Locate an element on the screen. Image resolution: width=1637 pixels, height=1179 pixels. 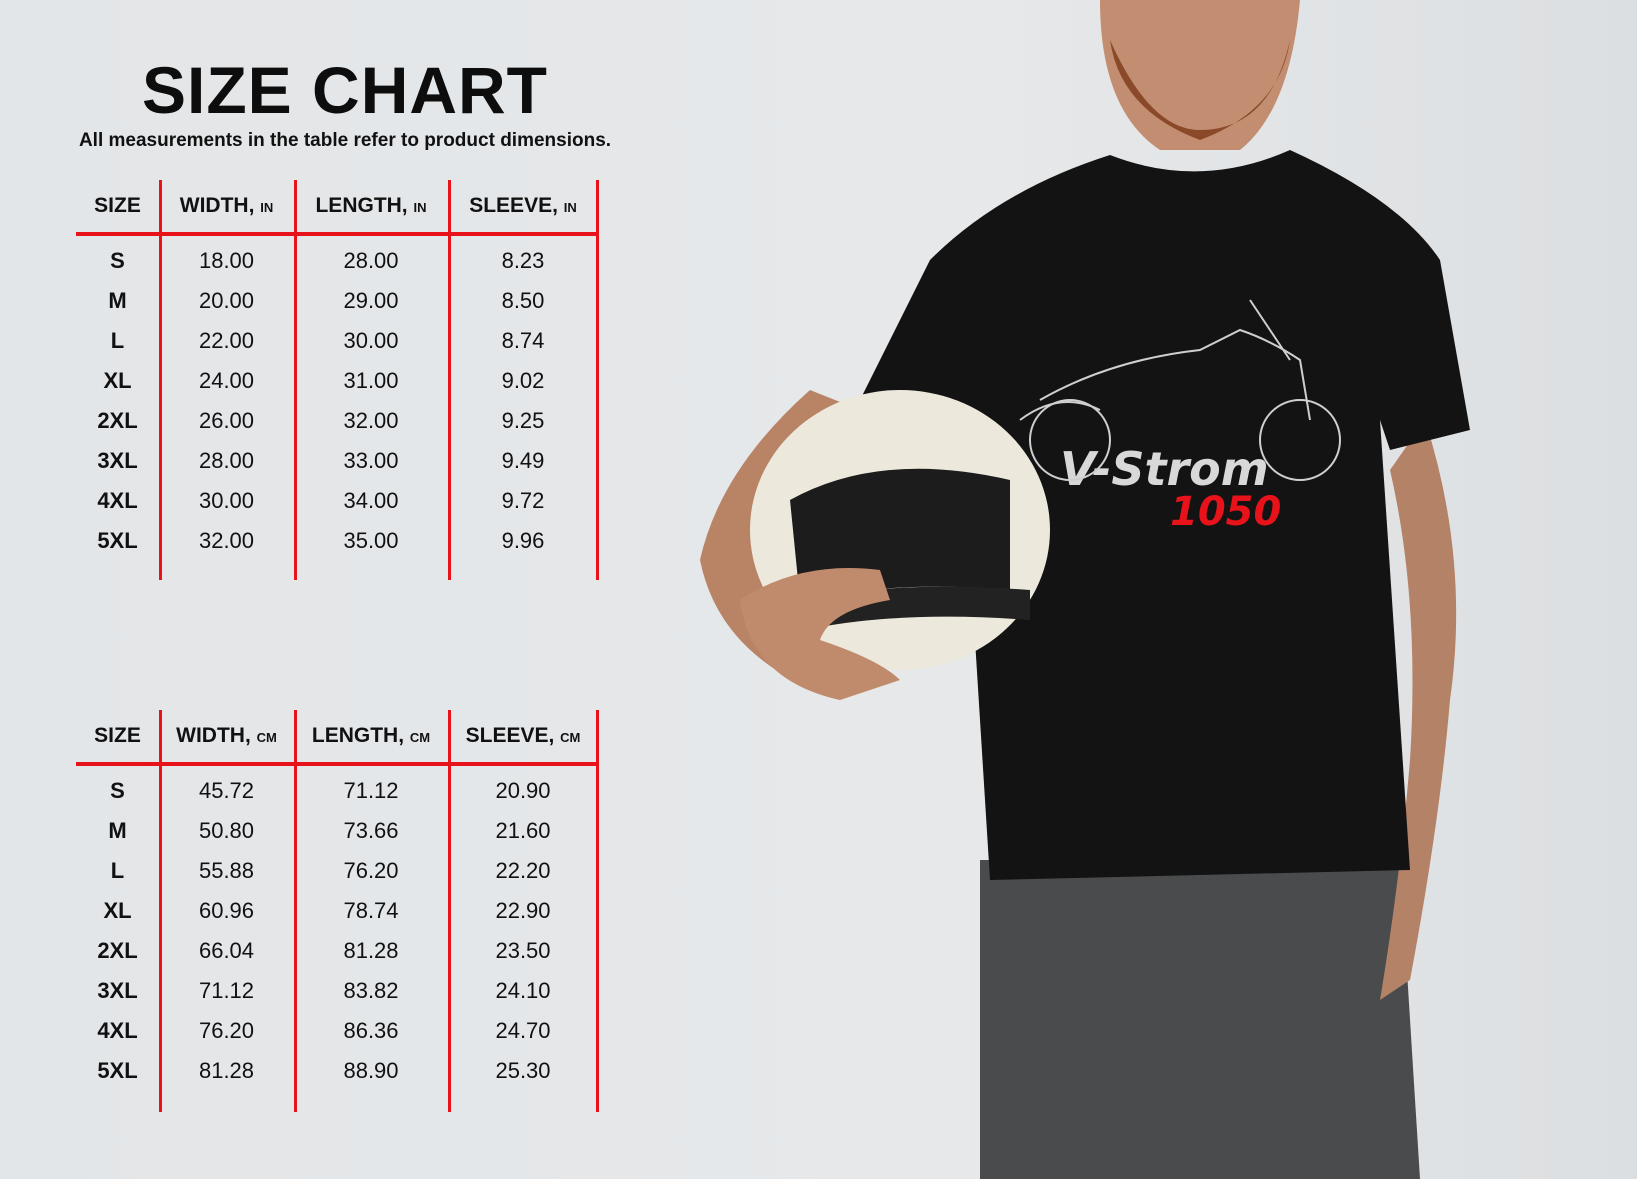
table-row: L 22.00 30.00 8.74 is located at coordinates (337, 340).